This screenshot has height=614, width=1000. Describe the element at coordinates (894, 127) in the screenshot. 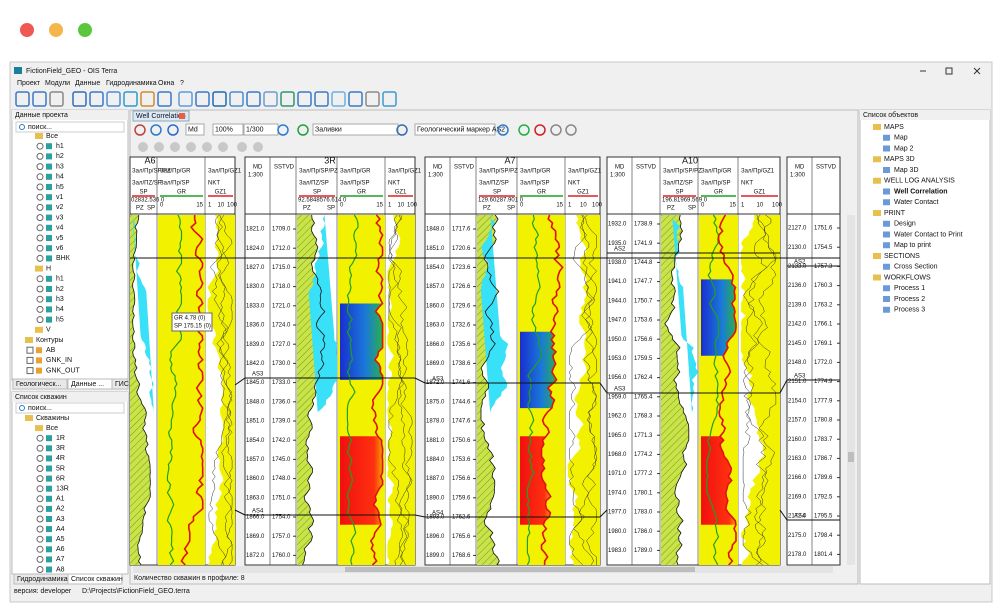

I see `tree-item: MAPS` at that location.